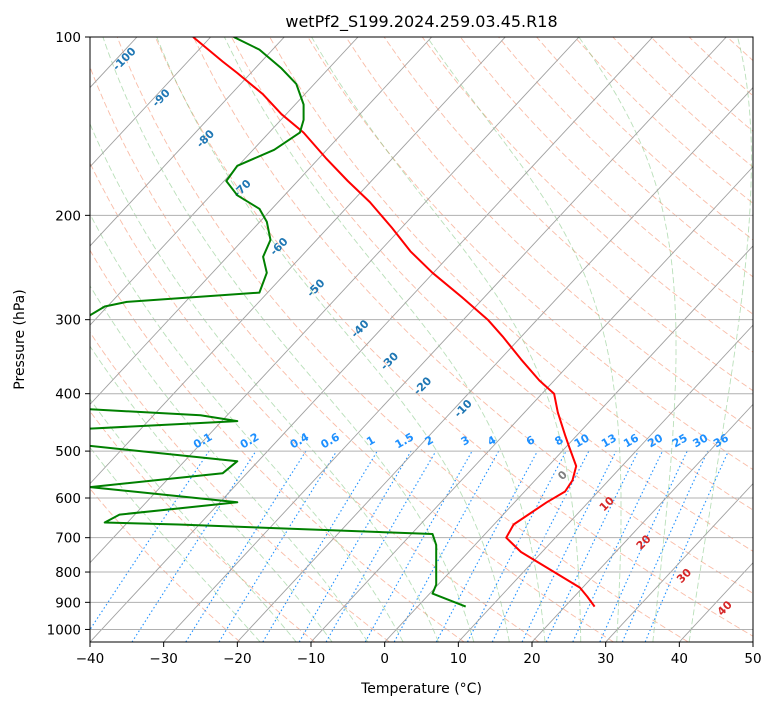 The image size is (775, 708). Describe the element at coordinates (607, 504) in the screenshot. I see `dry-adiabat-label: 10` at that location.